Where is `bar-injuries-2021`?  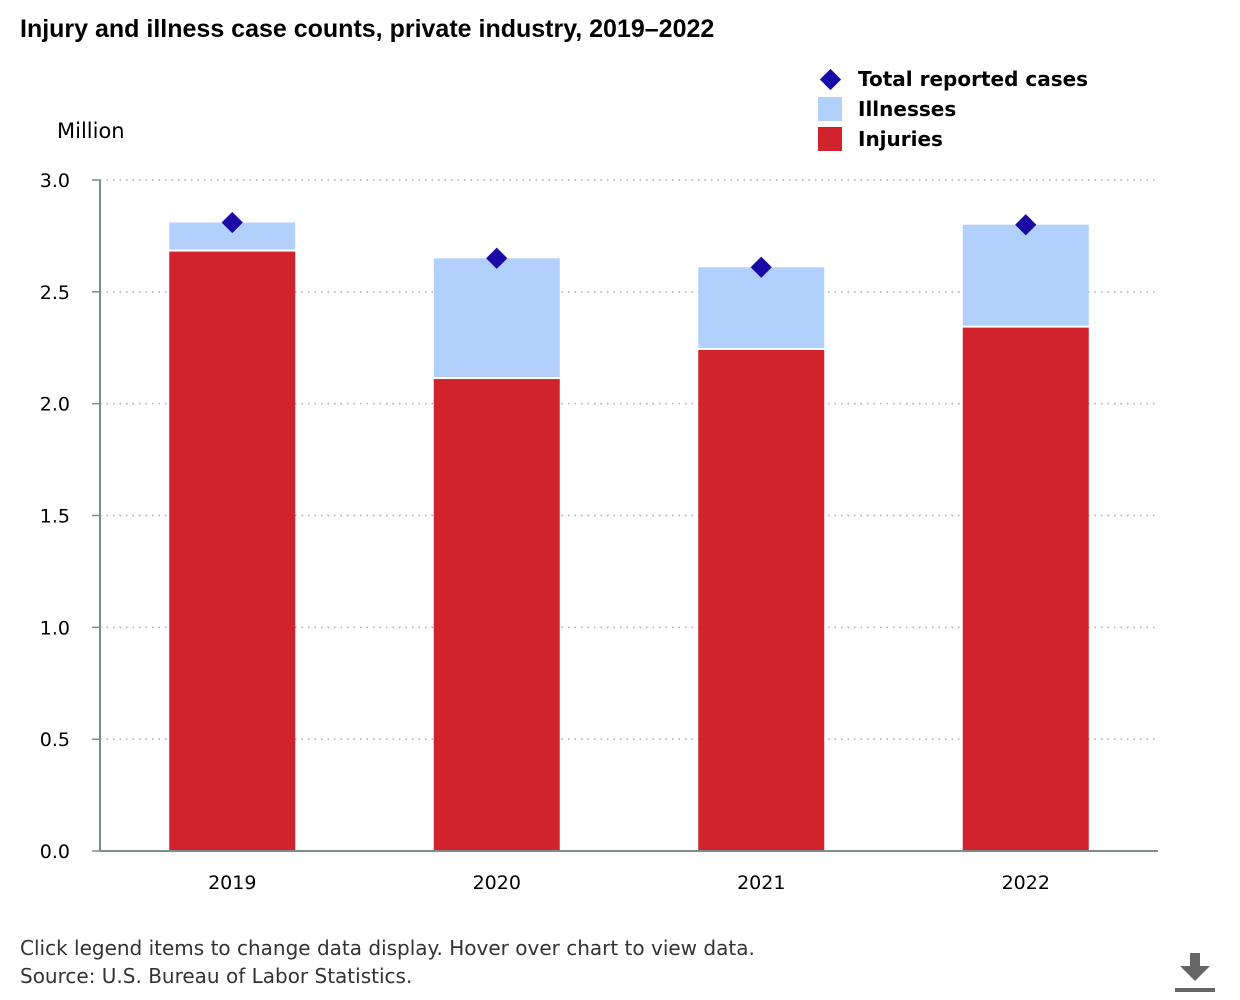
bar-injuries-2021 is located at coordinates (761, 600).